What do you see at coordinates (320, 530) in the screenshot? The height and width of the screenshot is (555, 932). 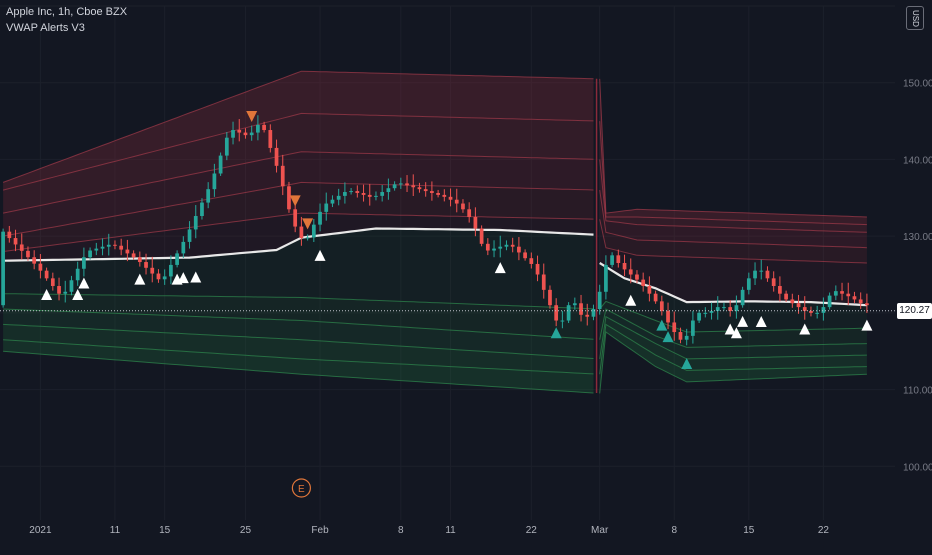 I see `x-tick-label: Feb` at bounding box center [320, 530].